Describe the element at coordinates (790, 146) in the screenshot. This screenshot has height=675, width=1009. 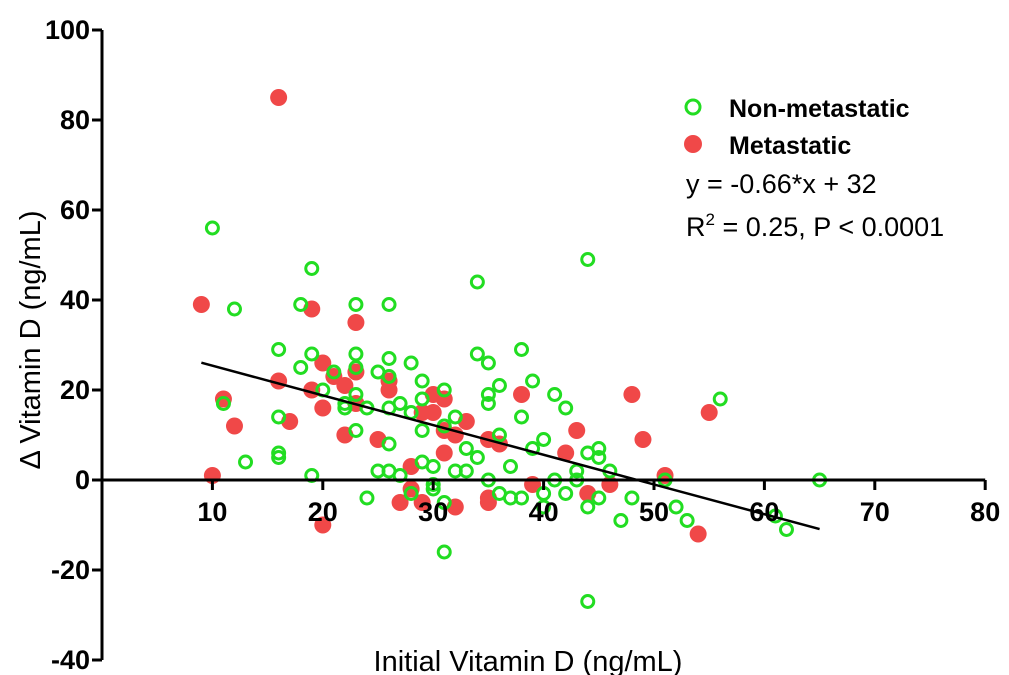
I see `legend-label-metastatic: Metastatic` at that location.